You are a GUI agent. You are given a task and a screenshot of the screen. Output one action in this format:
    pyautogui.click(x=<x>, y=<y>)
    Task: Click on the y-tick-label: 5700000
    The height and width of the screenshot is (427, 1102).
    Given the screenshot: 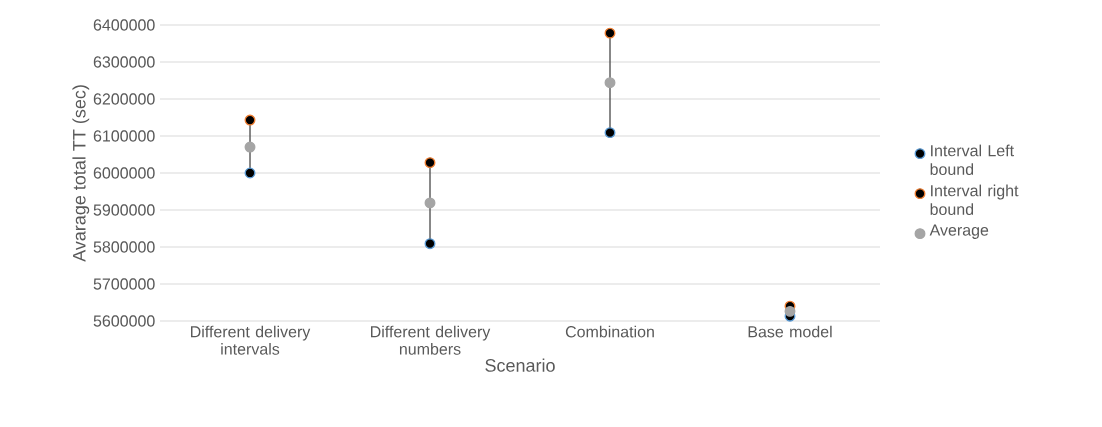 What is the action you would take?
    pyautogui.click(x=124, y=284)
    